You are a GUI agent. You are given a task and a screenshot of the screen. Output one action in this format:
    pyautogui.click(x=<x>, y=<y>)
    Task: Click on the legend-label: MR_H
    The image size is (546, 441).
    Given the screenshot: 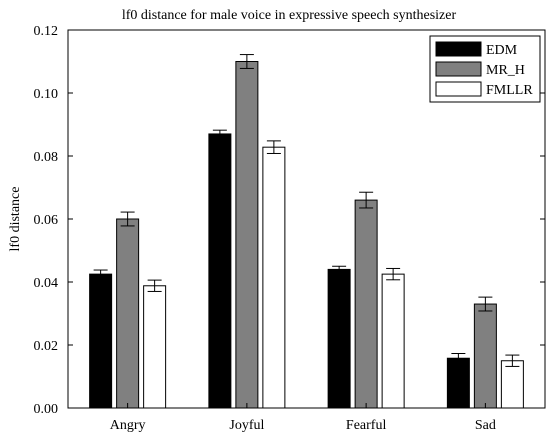 What is the action you would take?
    pyautogui.click(x=505, y=70)
    